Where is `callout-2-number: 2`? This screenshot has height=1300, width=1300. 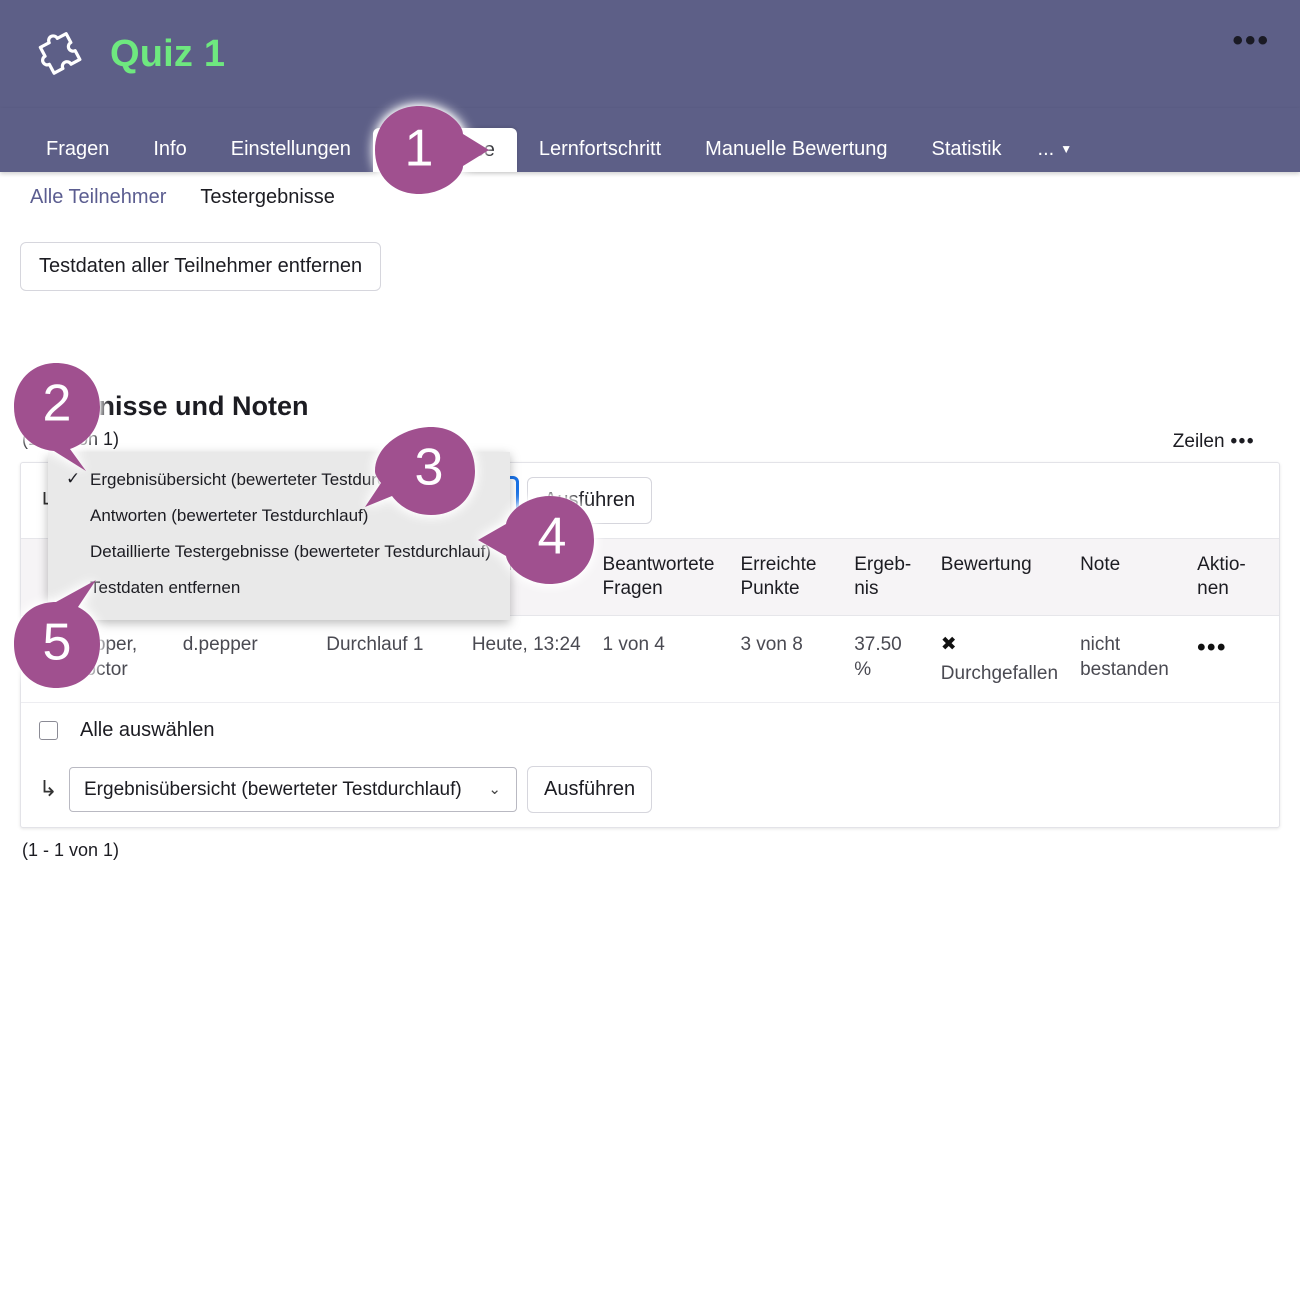
callout-2-number: 2 is located at coordinates (57, 404).